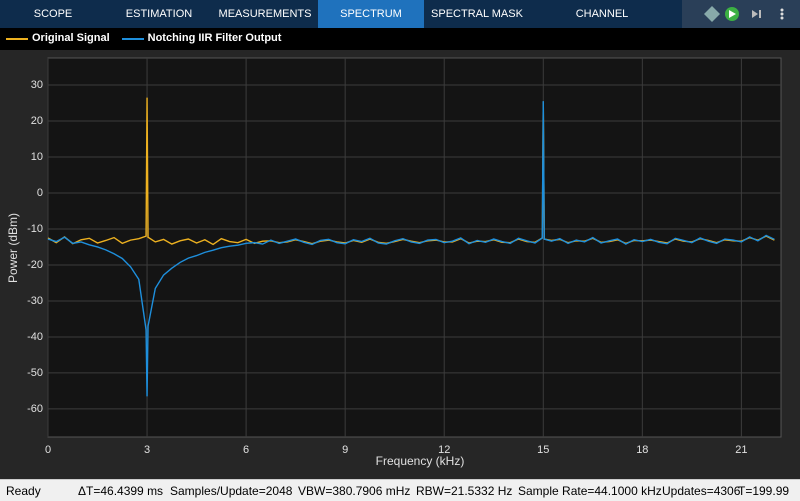  Describe the element at coordinates (37, 121) in the screenshot. I see `y-tick-label: 20` at that location.